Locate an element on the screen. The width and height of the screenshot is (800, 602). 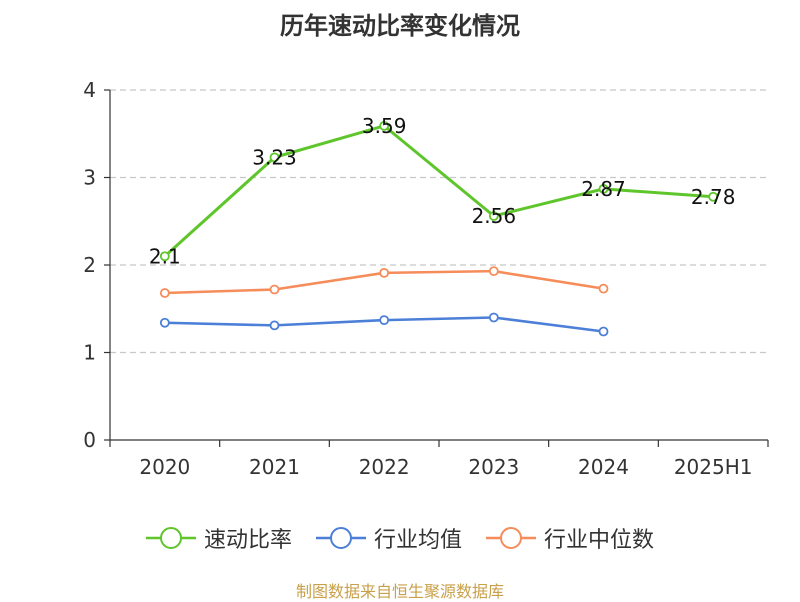
data-label: 2.56 is located at coordinates (494, 216).